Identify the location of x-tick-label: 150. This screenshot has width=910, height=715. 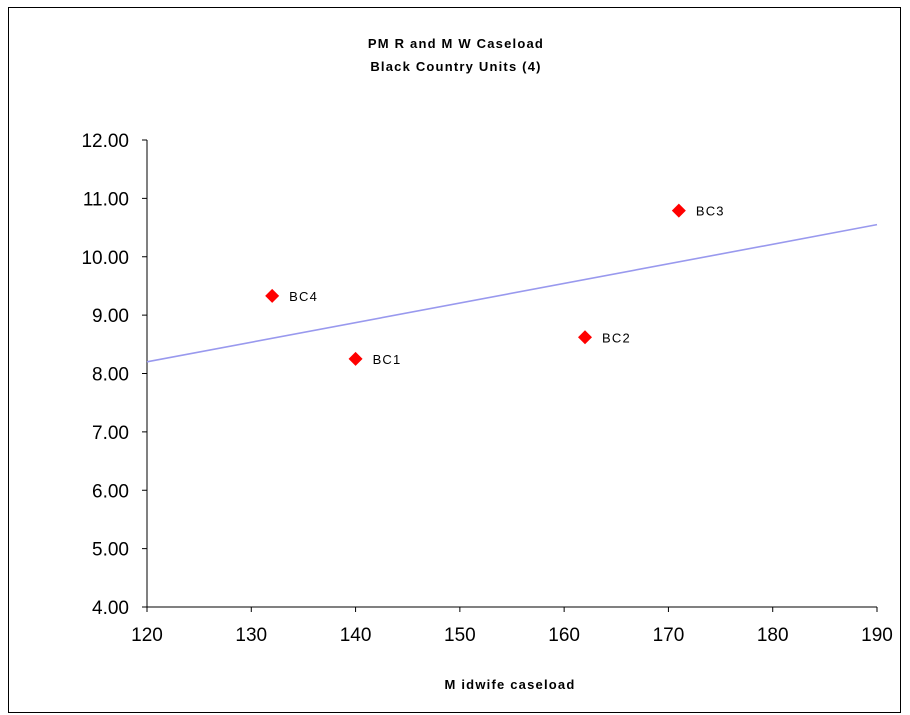
(460, 635).